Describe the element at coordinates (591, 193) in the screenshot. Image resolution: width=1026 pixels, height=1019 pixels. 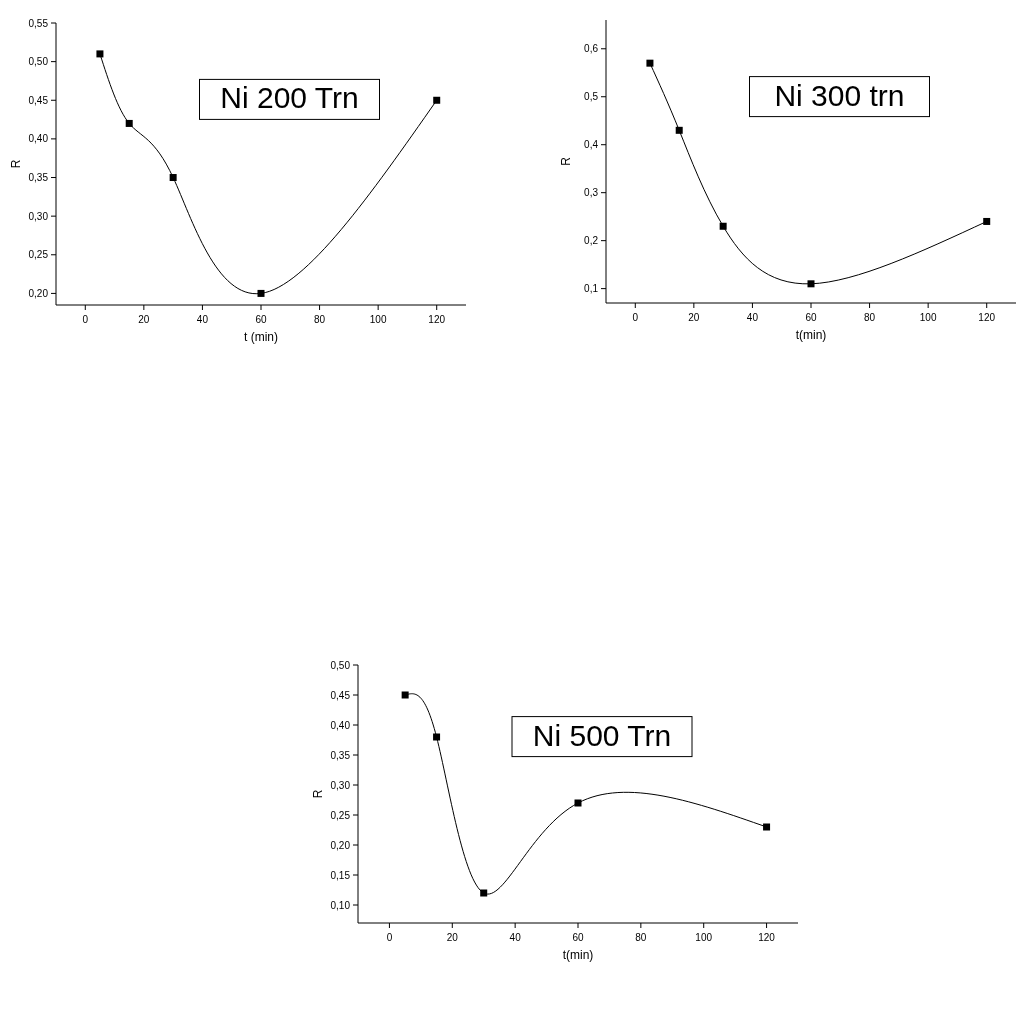
I see `y-tick-label: 0,3` at that location.